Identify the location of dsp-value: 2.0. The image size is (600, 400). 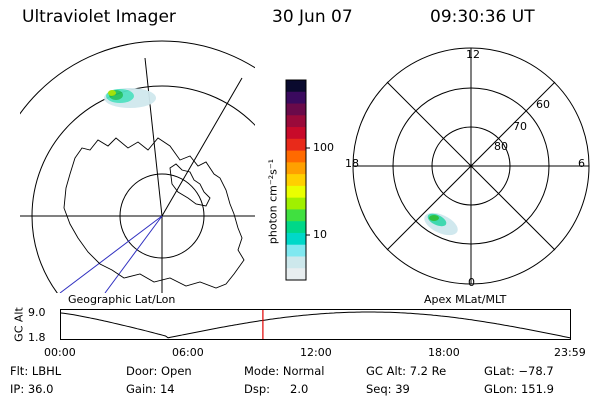
(299, 389).